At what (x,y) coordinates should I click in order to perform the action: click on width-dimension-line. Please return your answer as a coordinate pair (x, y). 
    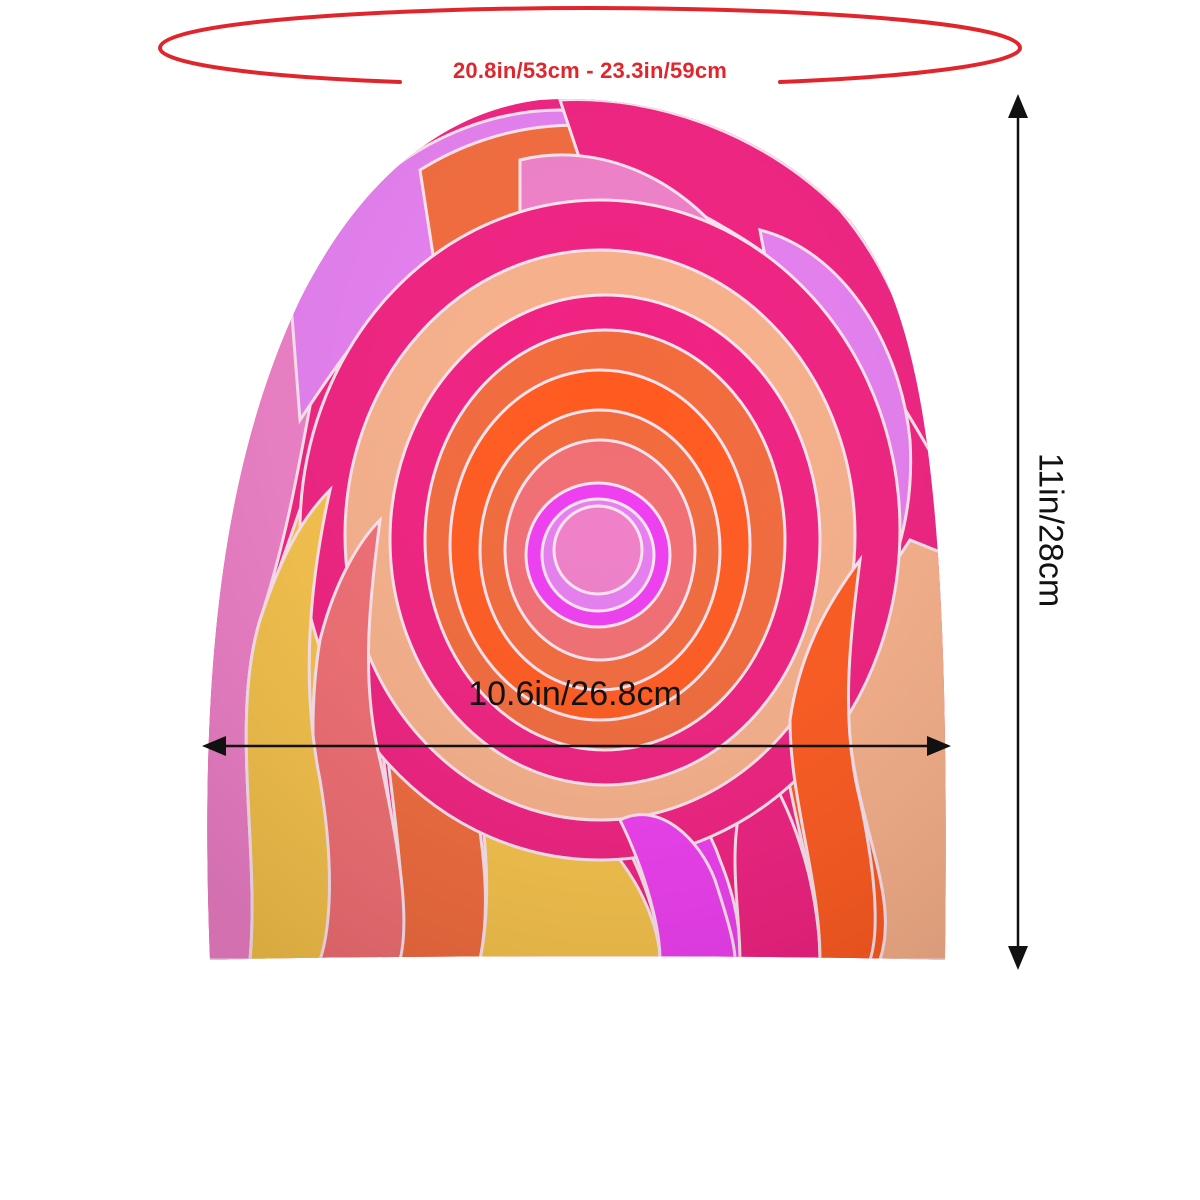
    Looking at the image, I should click on (576, 746).